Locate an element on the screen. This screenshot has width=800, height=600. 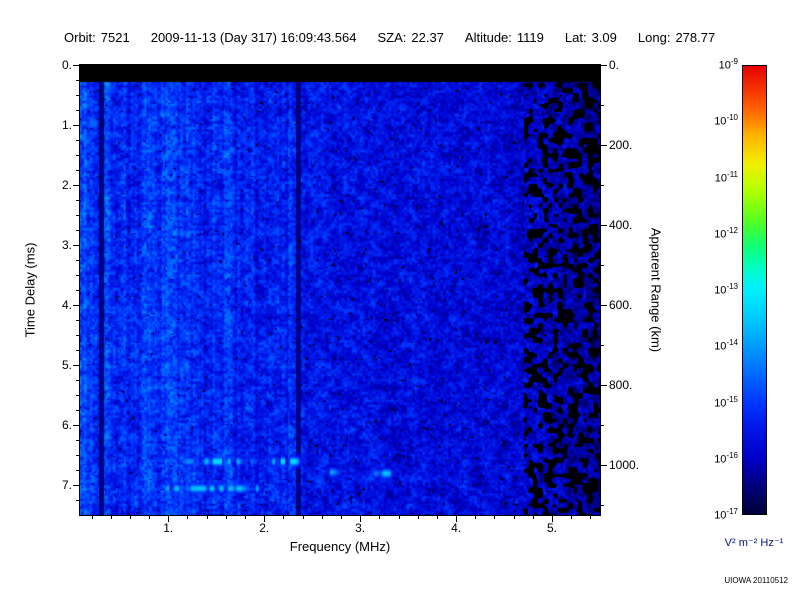
y2-tick-label: 200. is located at coordinates (621, 145).